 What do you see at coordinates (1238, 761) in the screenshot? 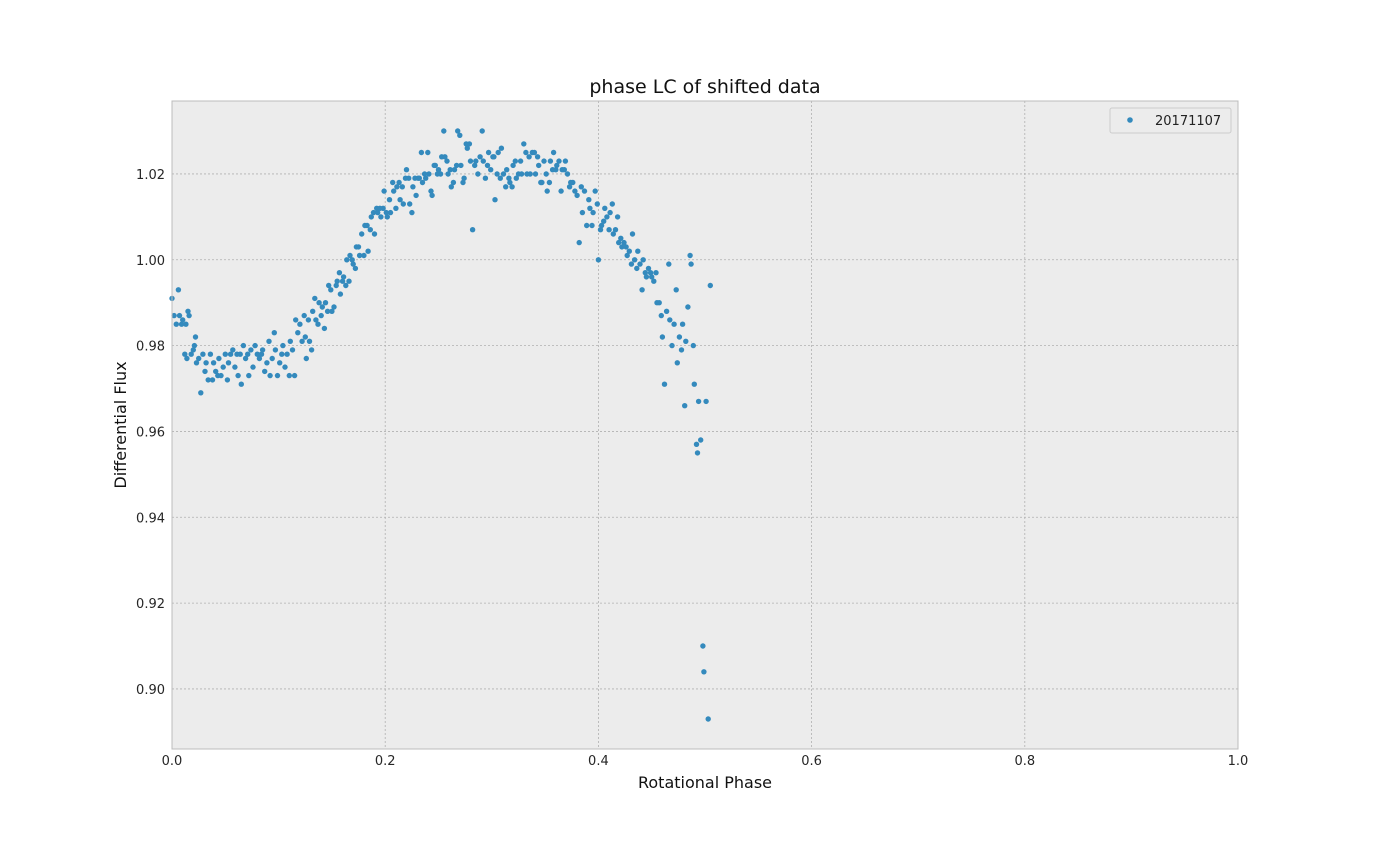
I see `x-tick-label: 1.0` at bounding box center [1238, 761].